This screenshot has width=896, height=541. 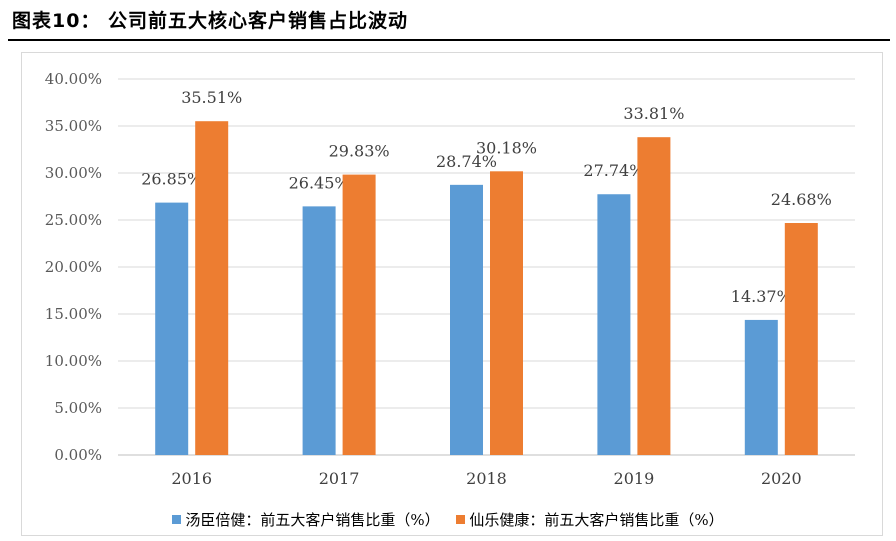 I want to click on y-tick-label-5: 25.00%, so click(x=73, y=220).